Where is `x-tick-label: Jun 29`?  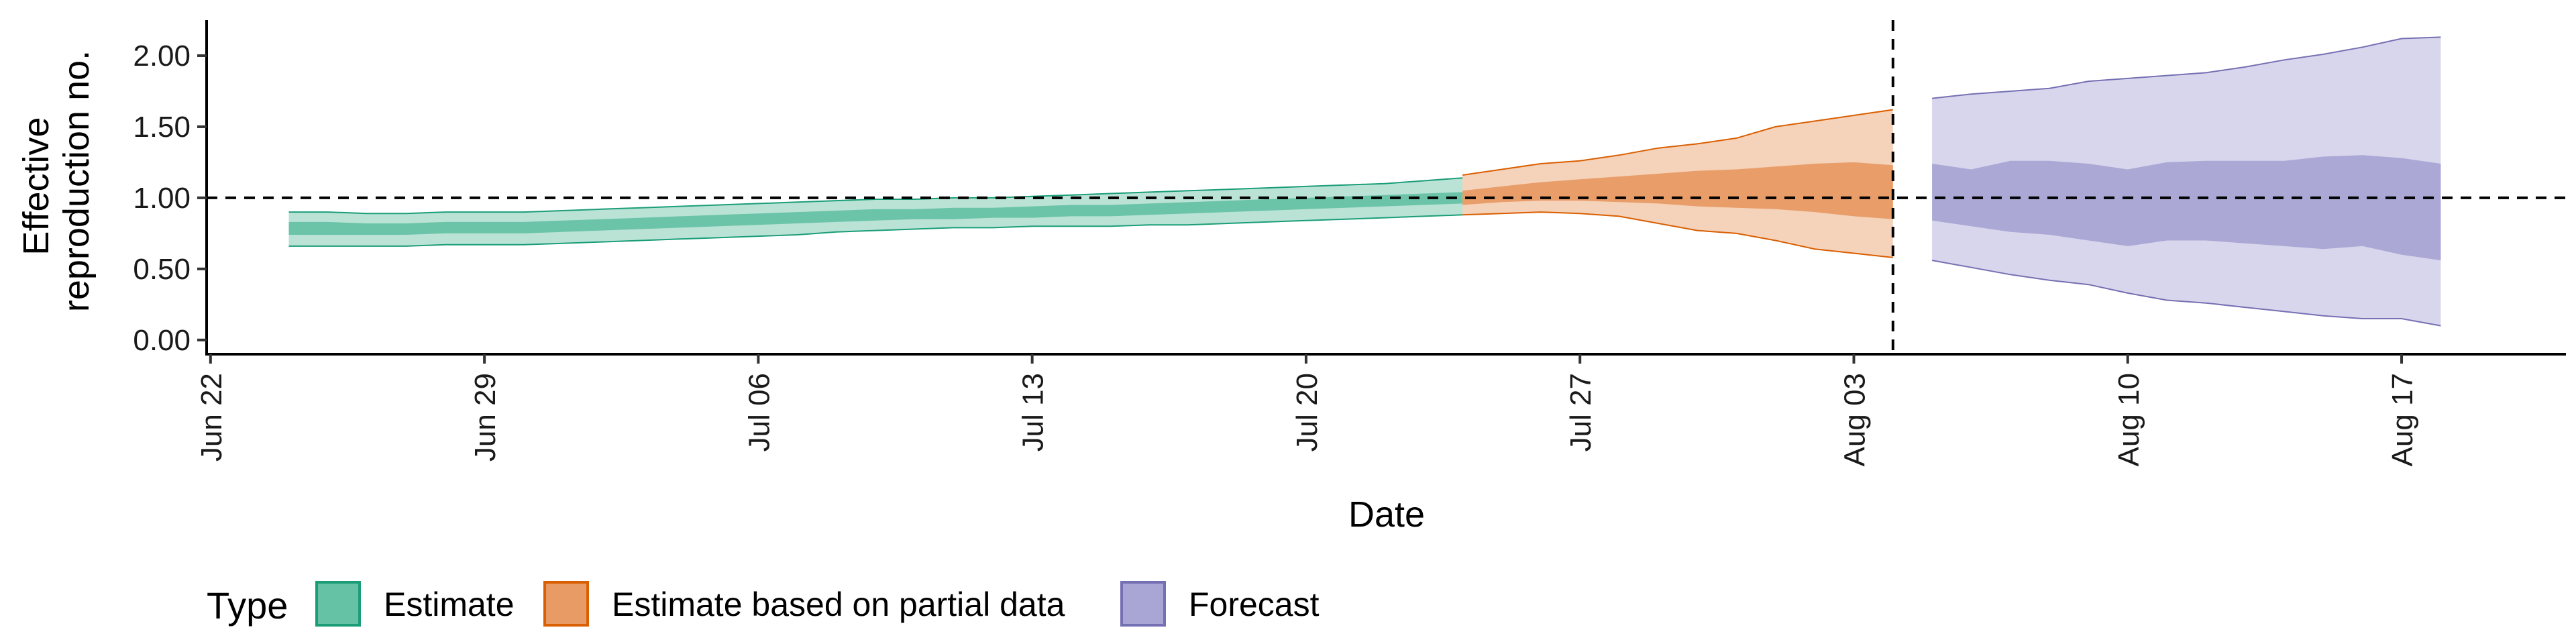
x-tick-label: Jun 29 is located at coordinates (485, 417).